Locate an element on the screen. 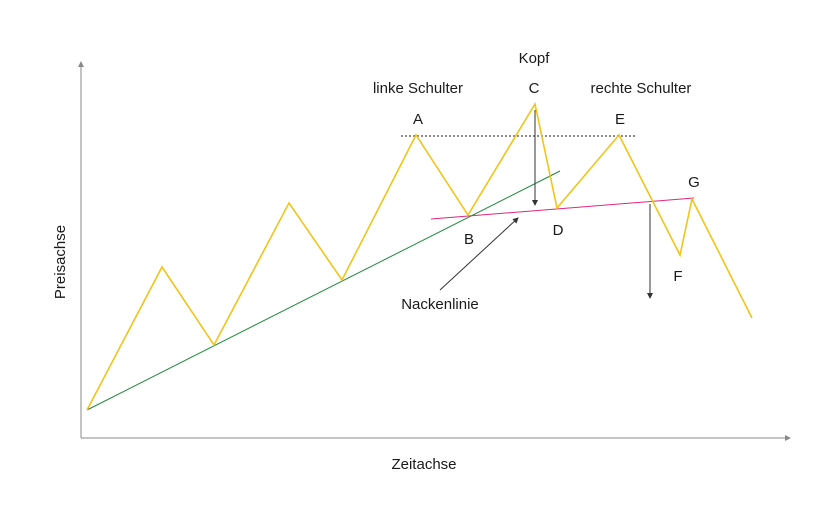  neckline-pointer-arrow is located at coordinates (479, 254).